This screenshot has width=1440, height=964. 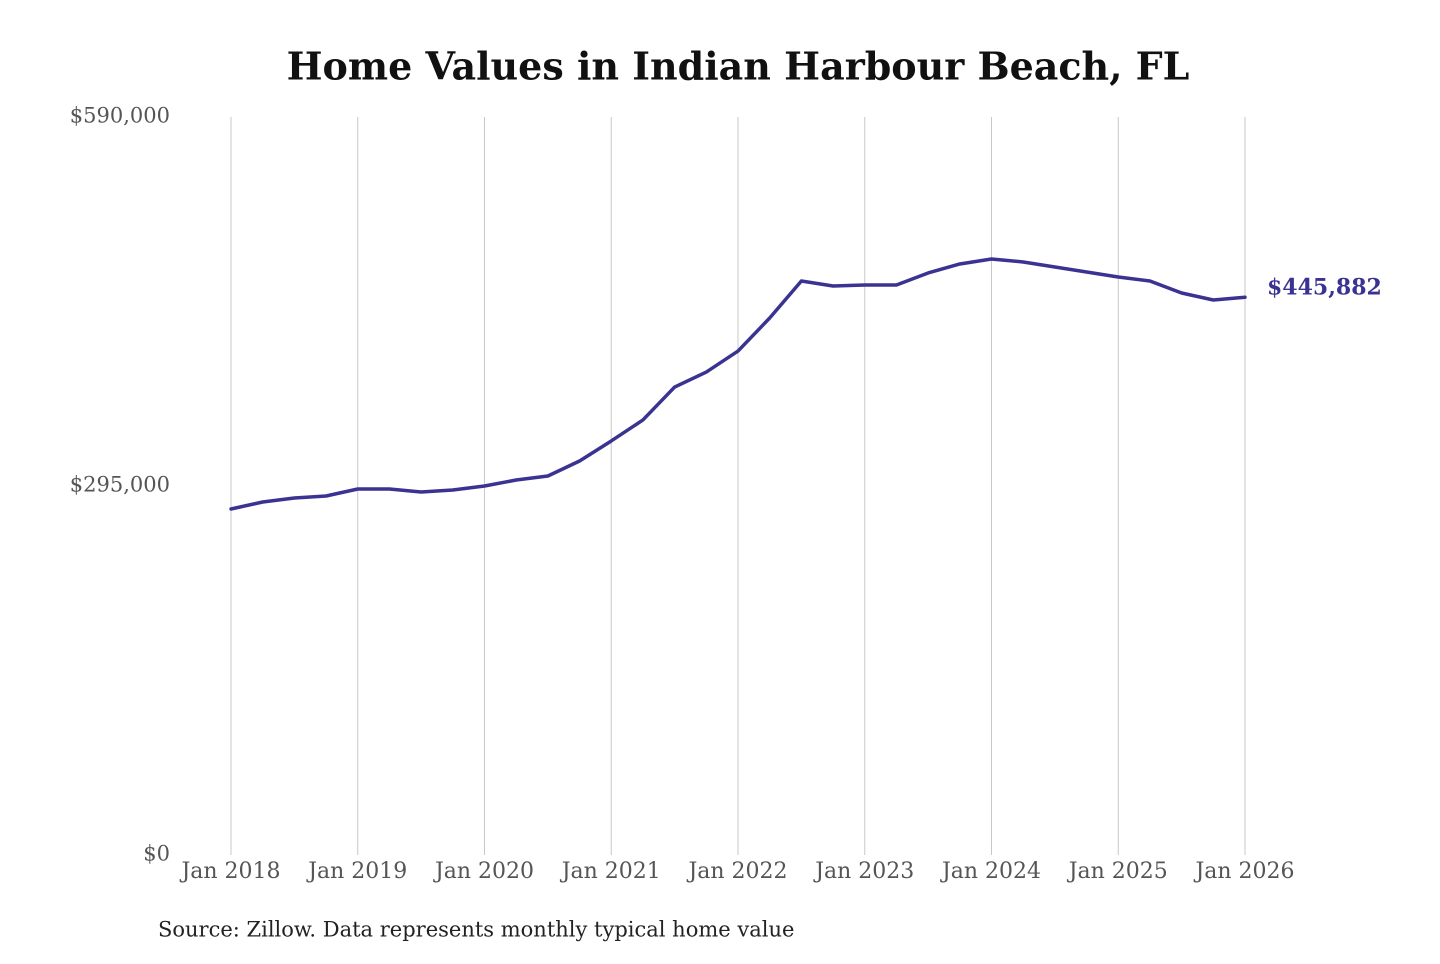 I want to click on x-tick-label: Jan 2020, so click(x=483, y=871).